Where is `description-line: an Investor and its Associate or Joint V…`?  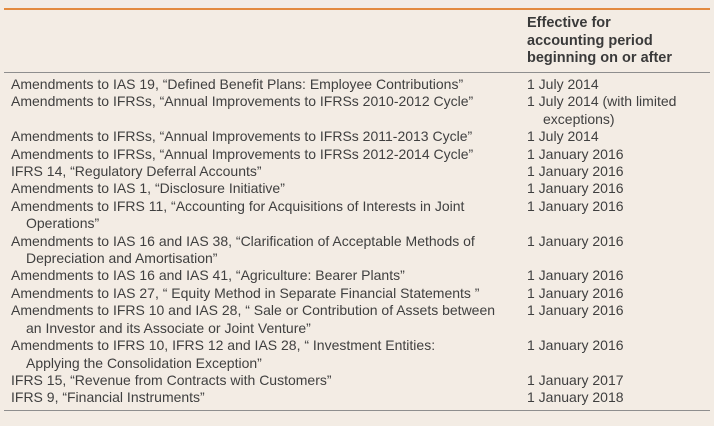 description-line: an Investor and its Associate or Joint V… is located at coordinates (168, 327).